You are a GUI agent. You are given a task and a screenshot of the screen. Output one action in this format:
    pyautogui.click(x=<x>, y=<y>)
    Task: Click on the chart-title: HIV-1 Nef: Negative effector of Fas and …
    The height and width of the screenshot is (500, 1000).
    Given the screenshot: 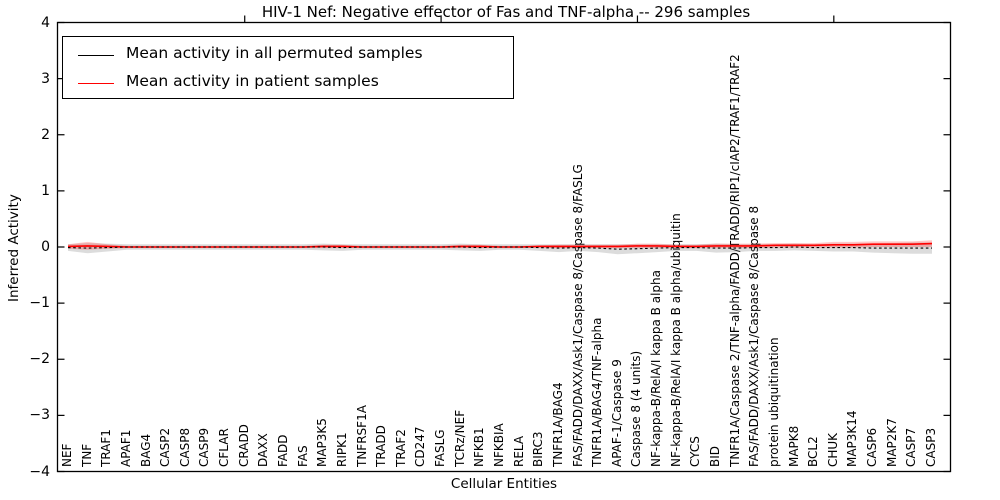 What is the action you would take?
    pyautogui.click(x=506, y=12)
    